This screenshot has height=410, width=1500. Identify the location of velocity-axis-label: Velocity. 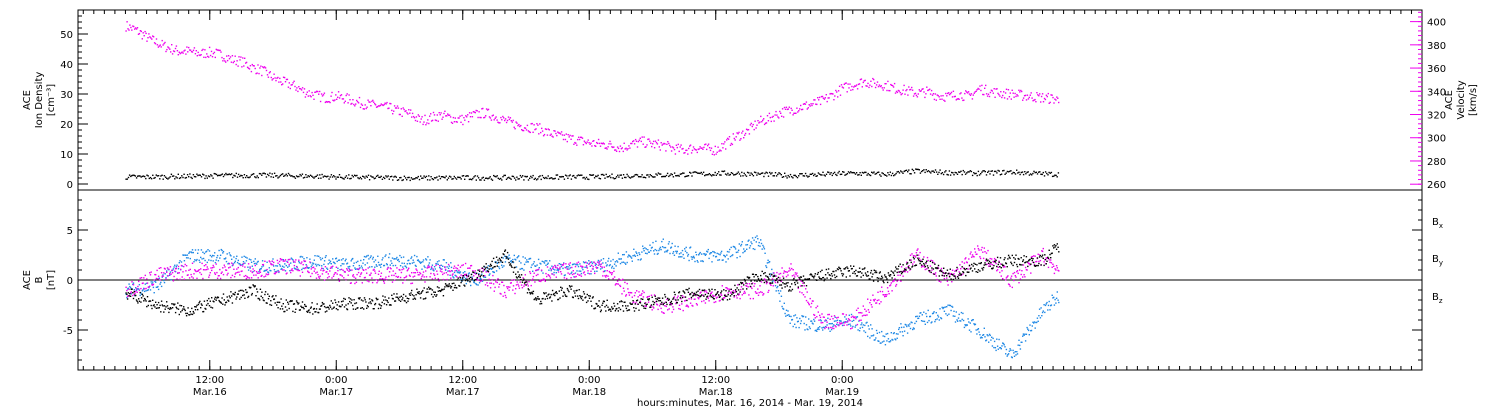
(1461, 99).